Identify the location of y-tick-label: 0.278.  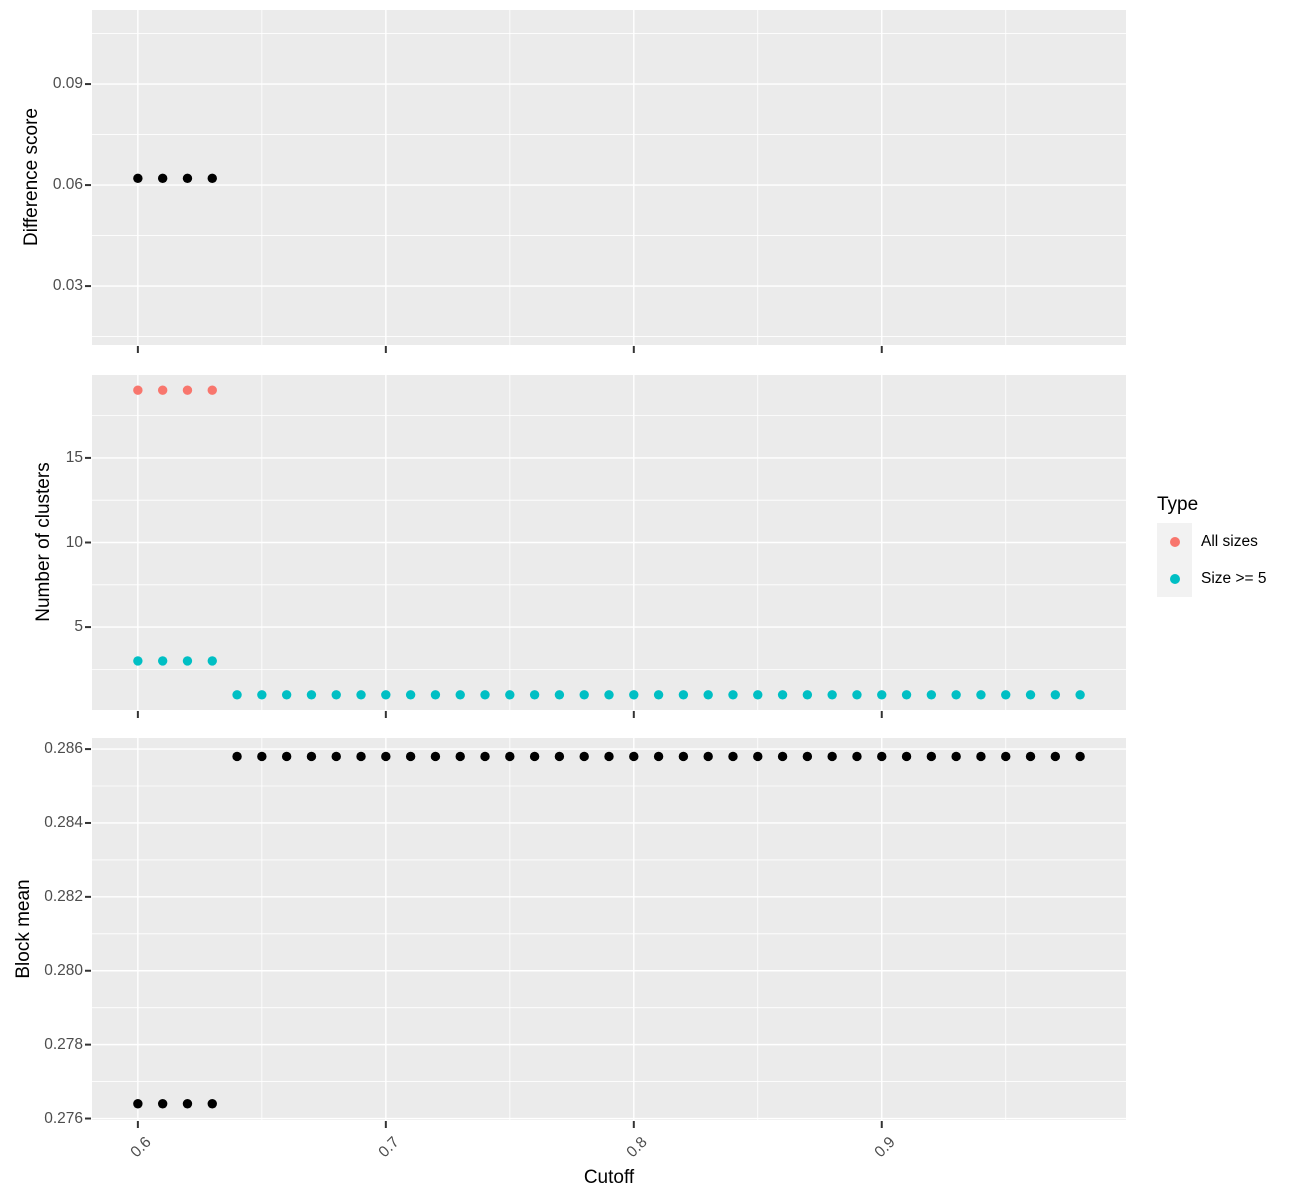
(63, 1044).